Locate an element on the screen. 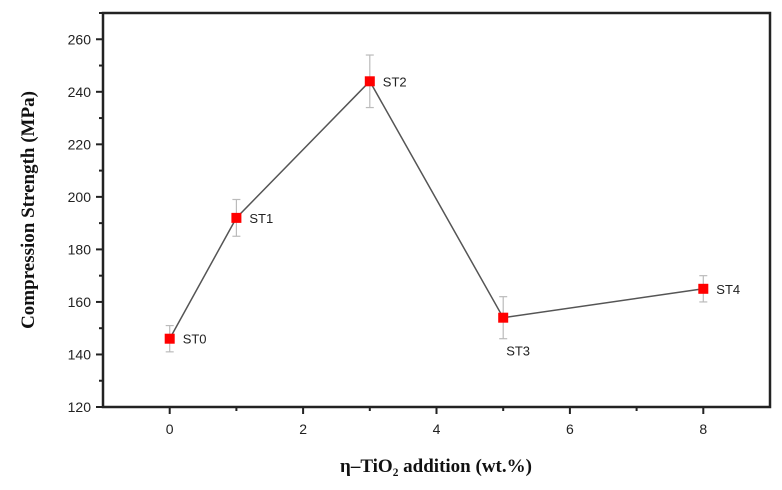 The image size is (782, 490). y-tick-label: 260 is located at coordinates (80, 39).